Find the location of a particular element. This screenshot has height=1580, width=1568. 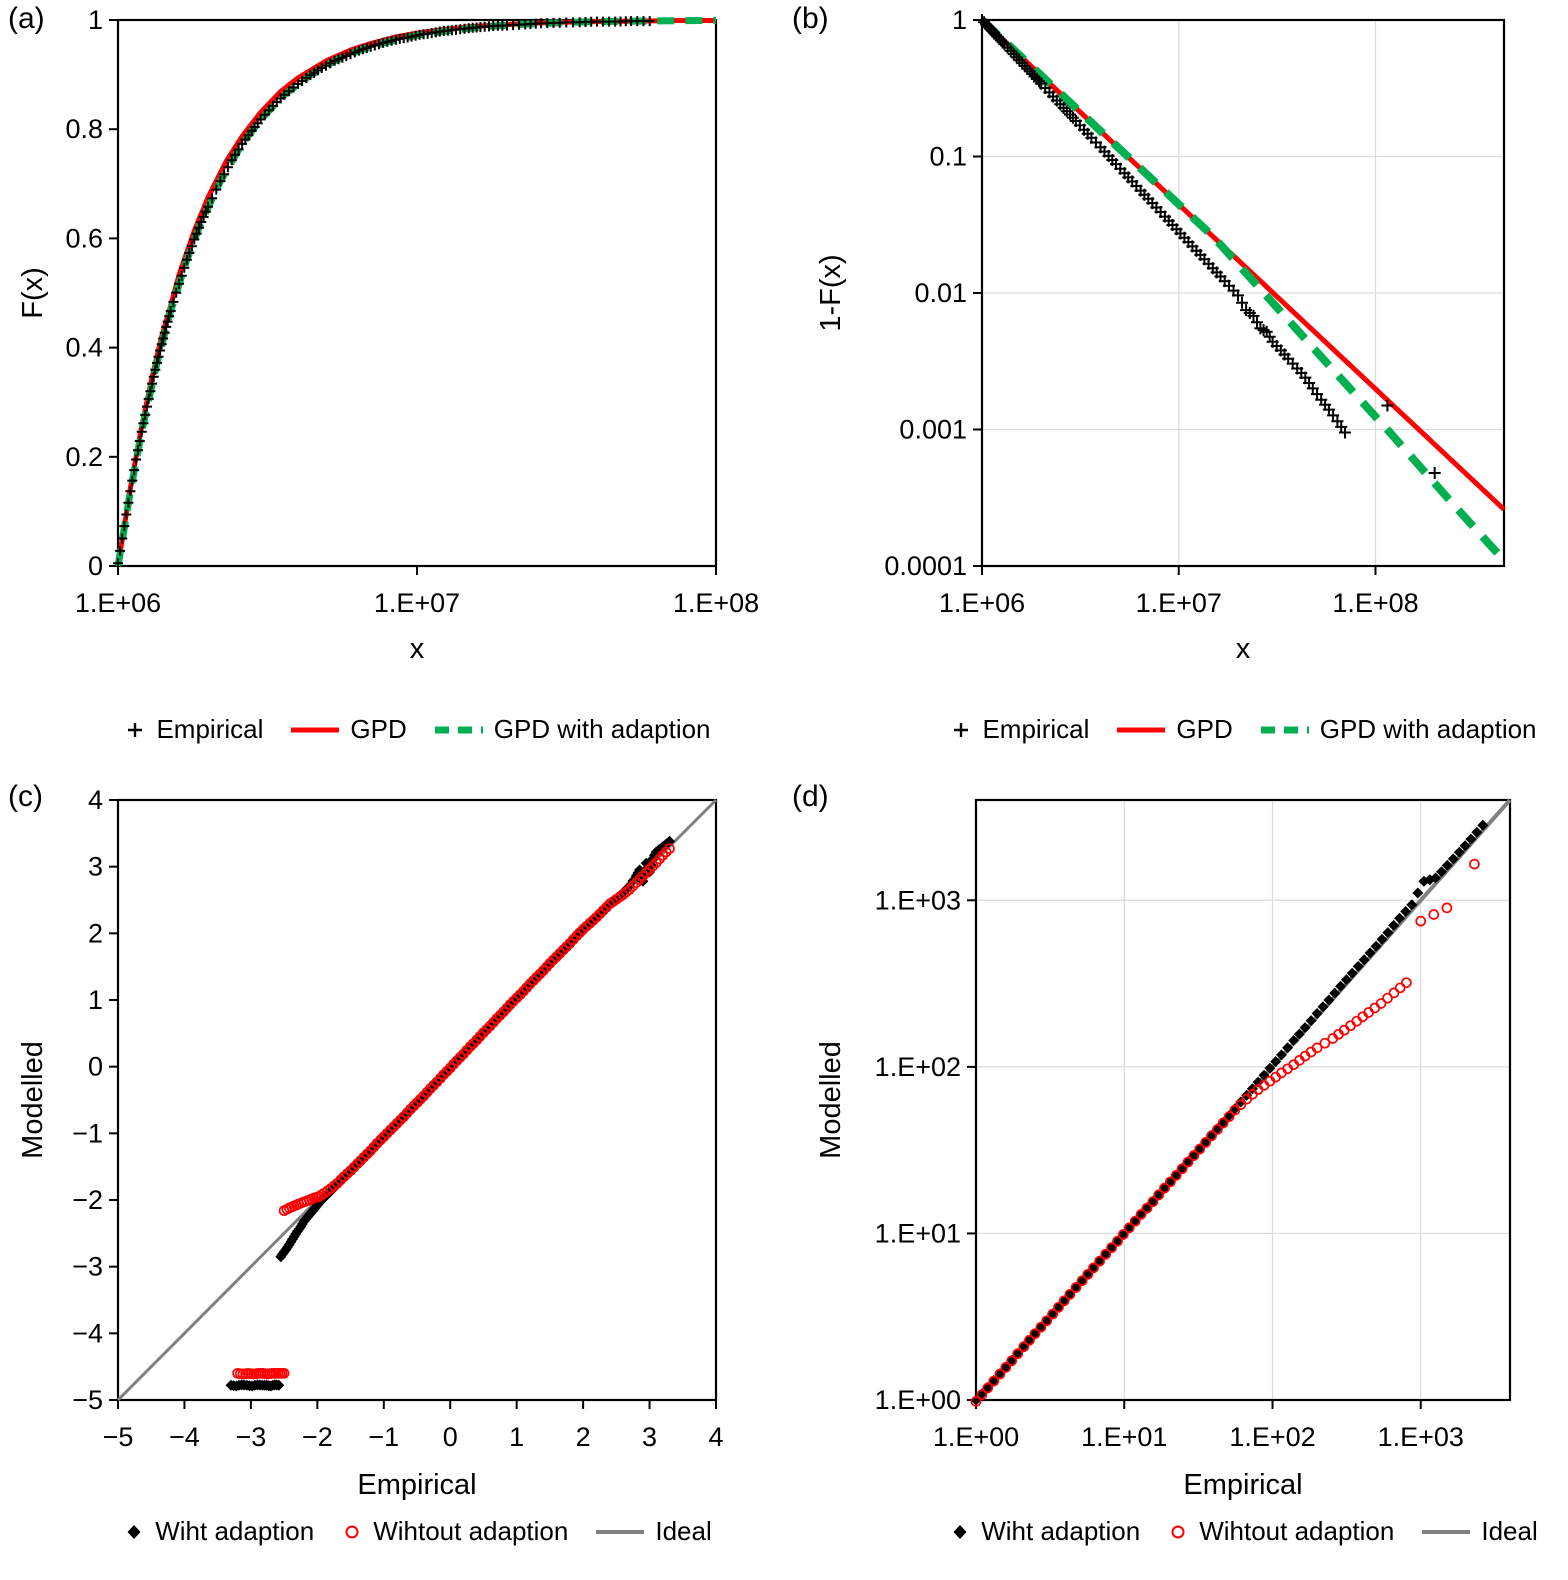

svg-text: 0.6 is located at coordinates (84, 238).